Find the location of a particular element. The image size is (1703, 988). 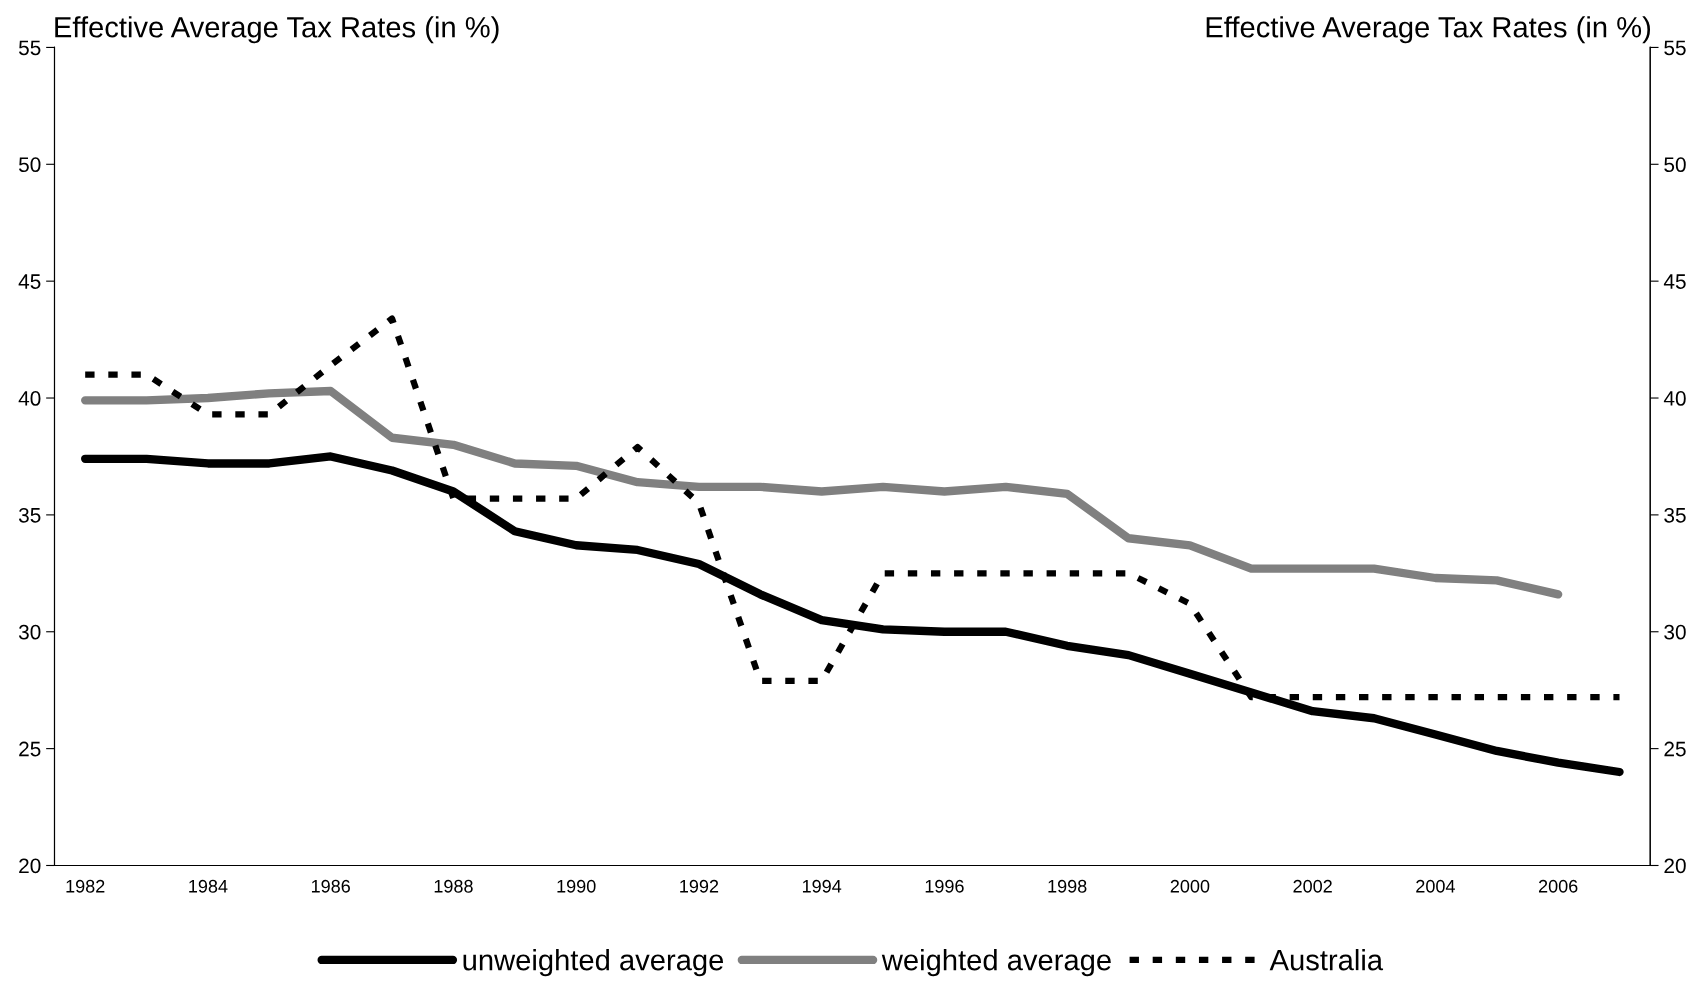

y-tick-label: 50 is located at coordinates (29, 165).